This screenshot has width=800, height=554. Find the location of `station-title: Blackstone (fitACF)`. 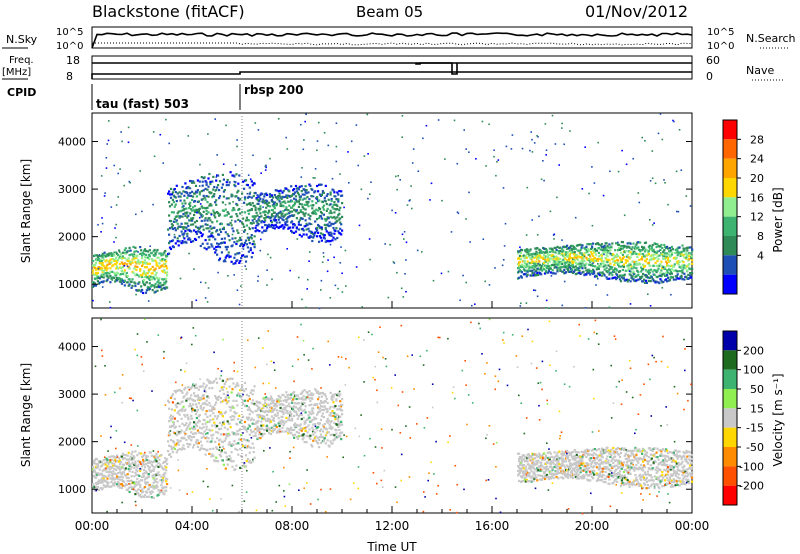

station-title: Blackstone (fitACF) is located at coordinates (168, 11).